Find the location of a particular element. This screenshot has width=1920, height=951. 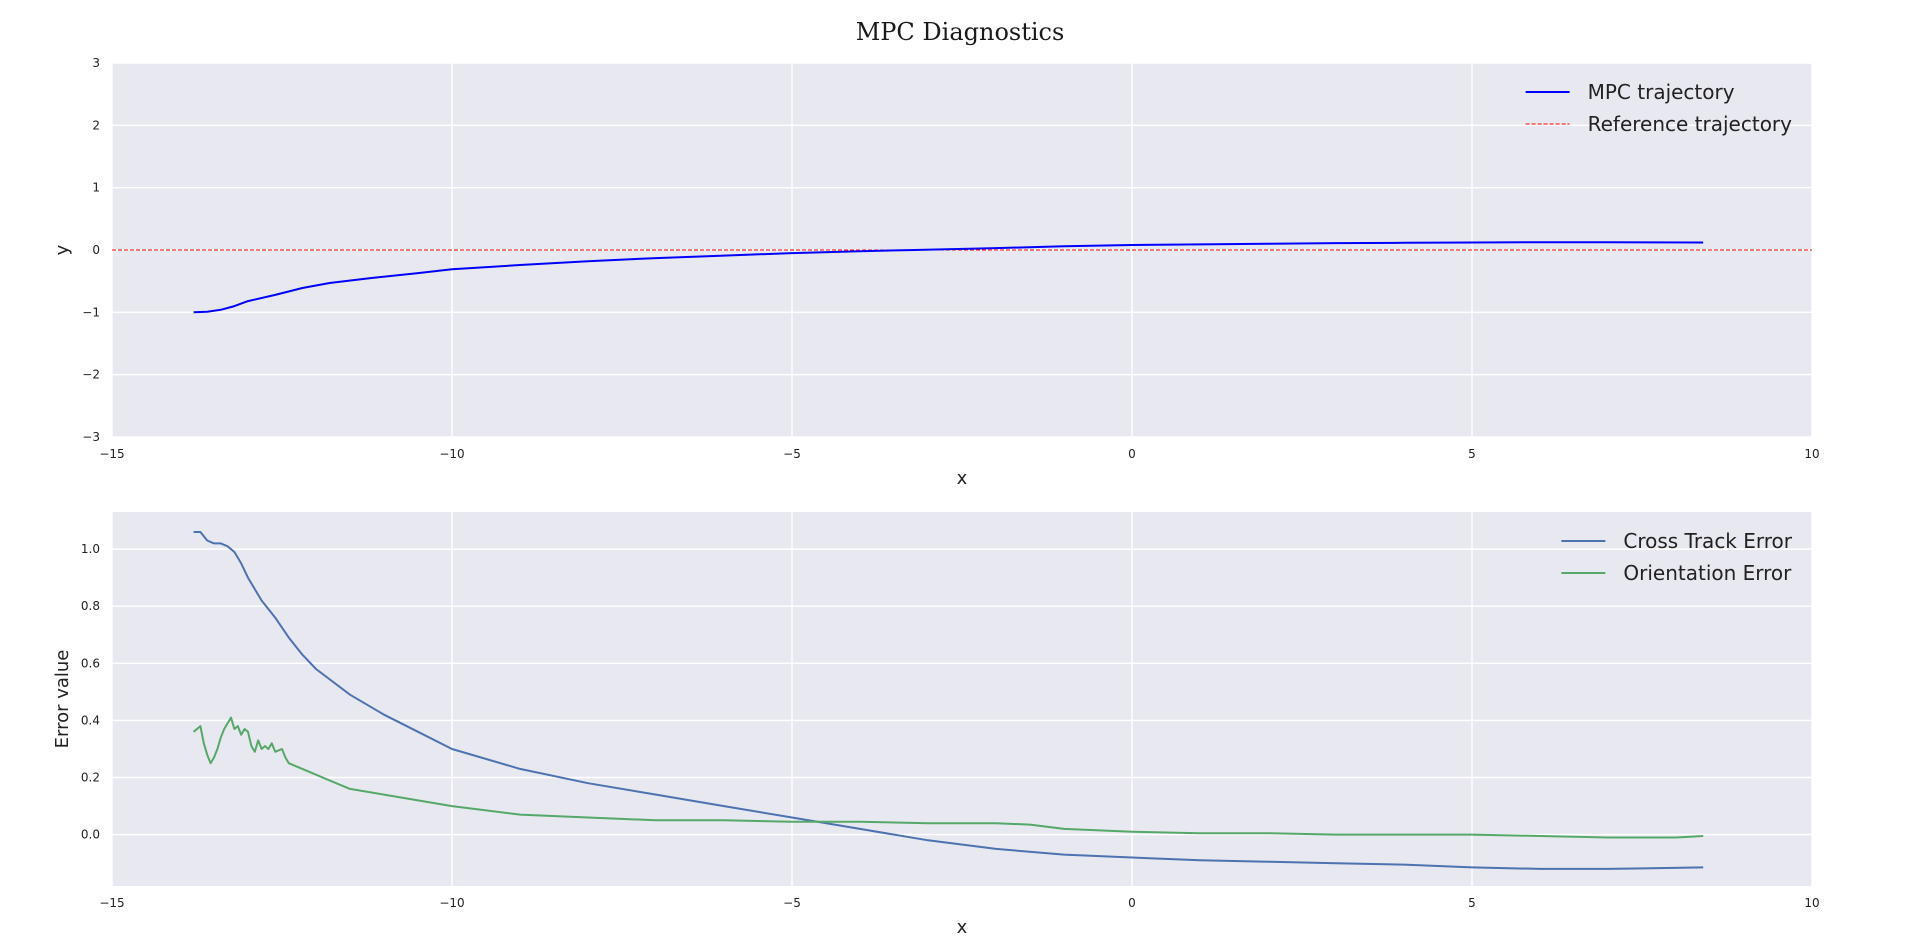

y-tick-label: 0 is located at coordinates (96, 250).